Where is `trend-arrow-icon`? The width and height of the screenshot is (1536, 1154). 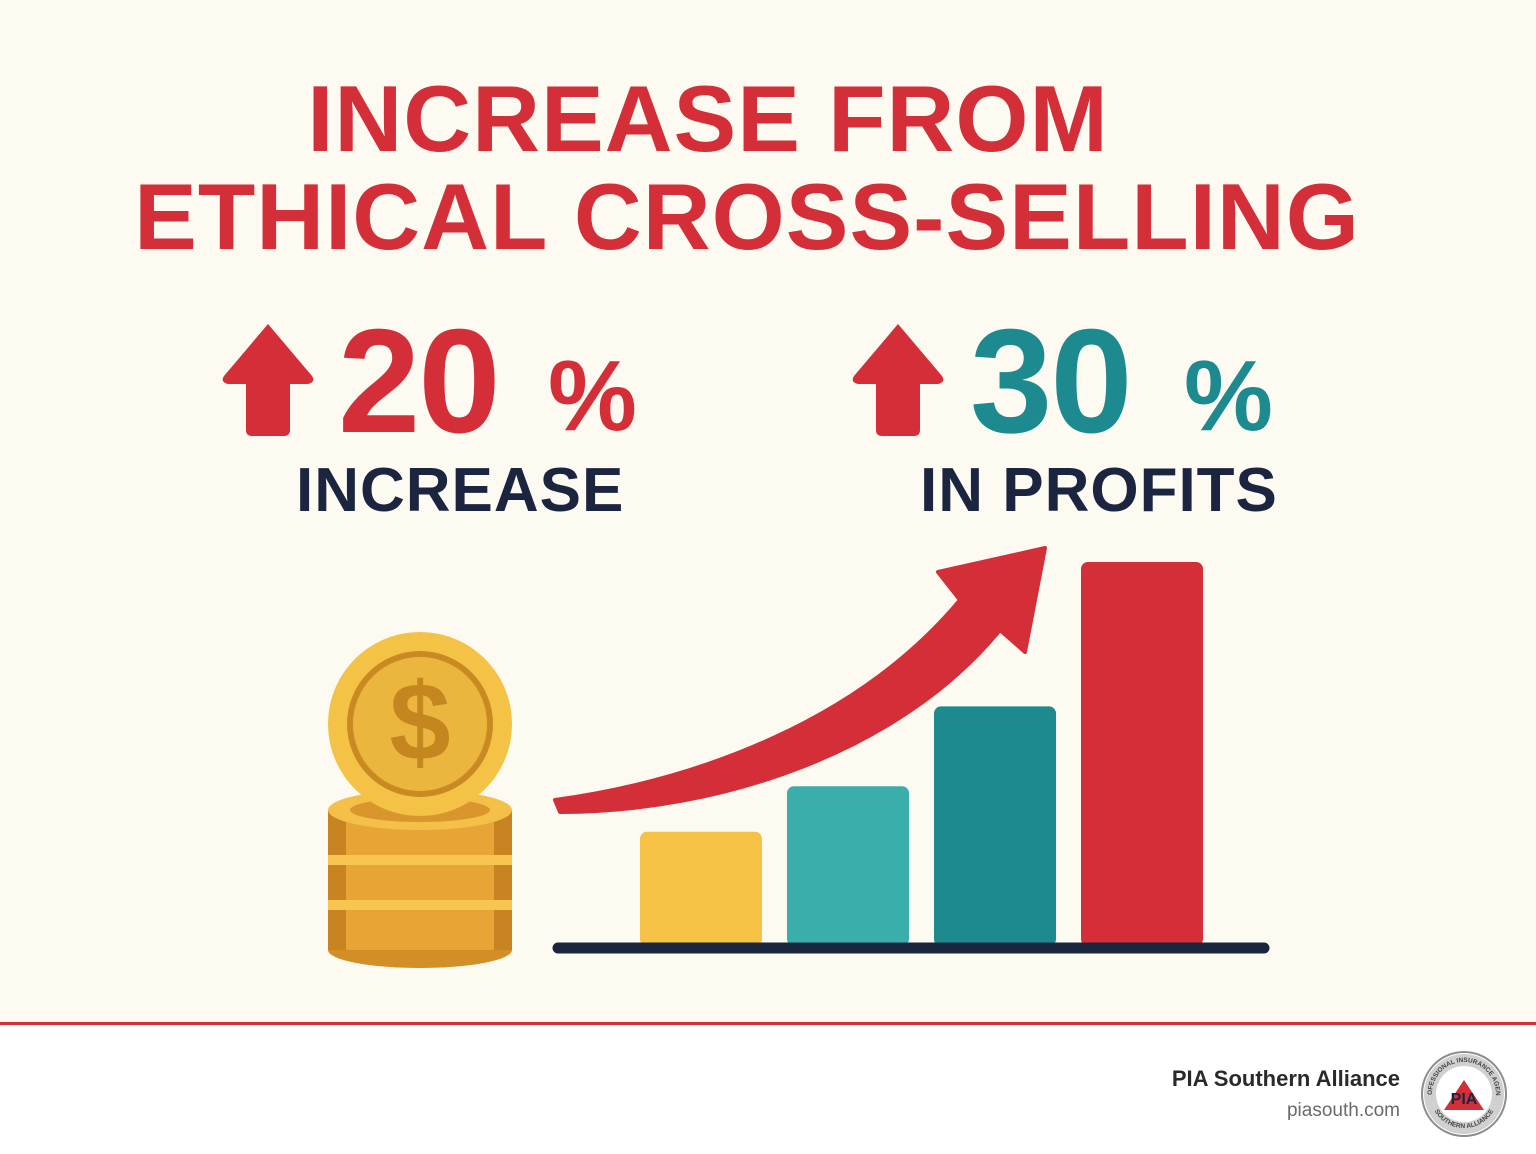
trend-arrow-icon is located at coordinates (800, 680).